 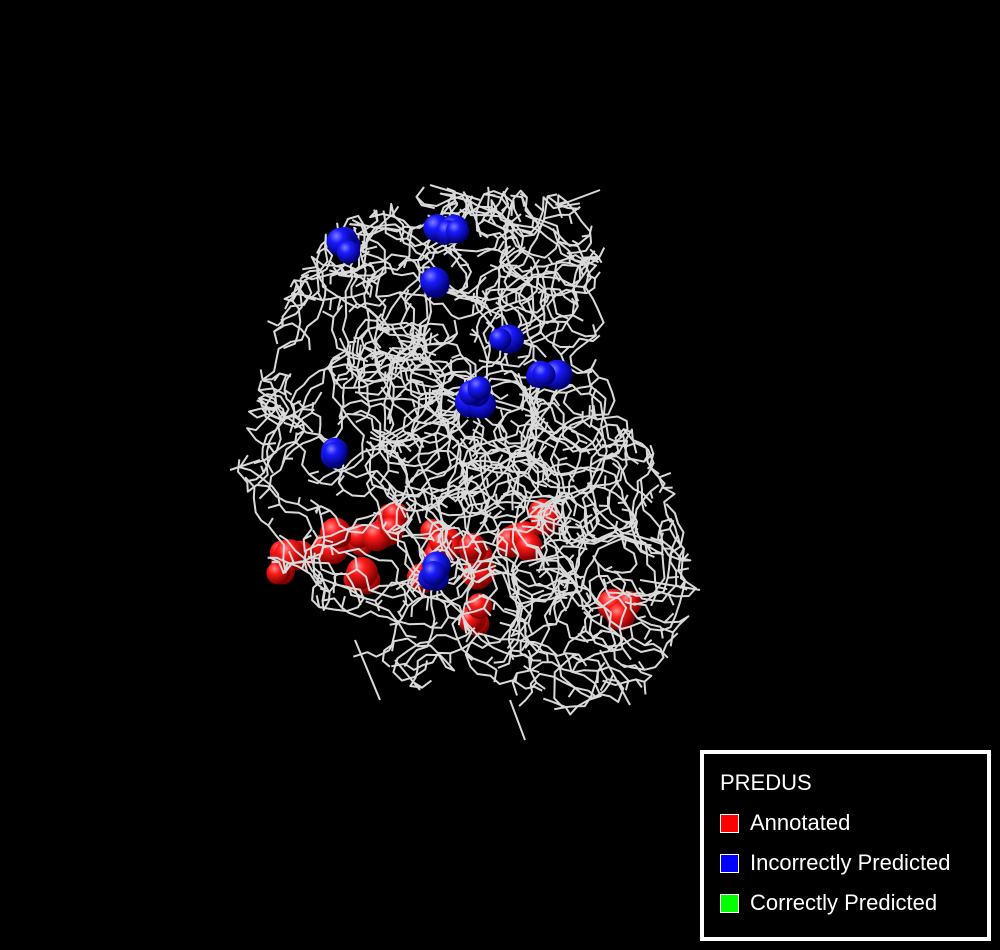 What do you see at coordinates (800, 822) in the screenshot?
I see `legend-label-annotated: Annotated` at bounding box center [800, 822].